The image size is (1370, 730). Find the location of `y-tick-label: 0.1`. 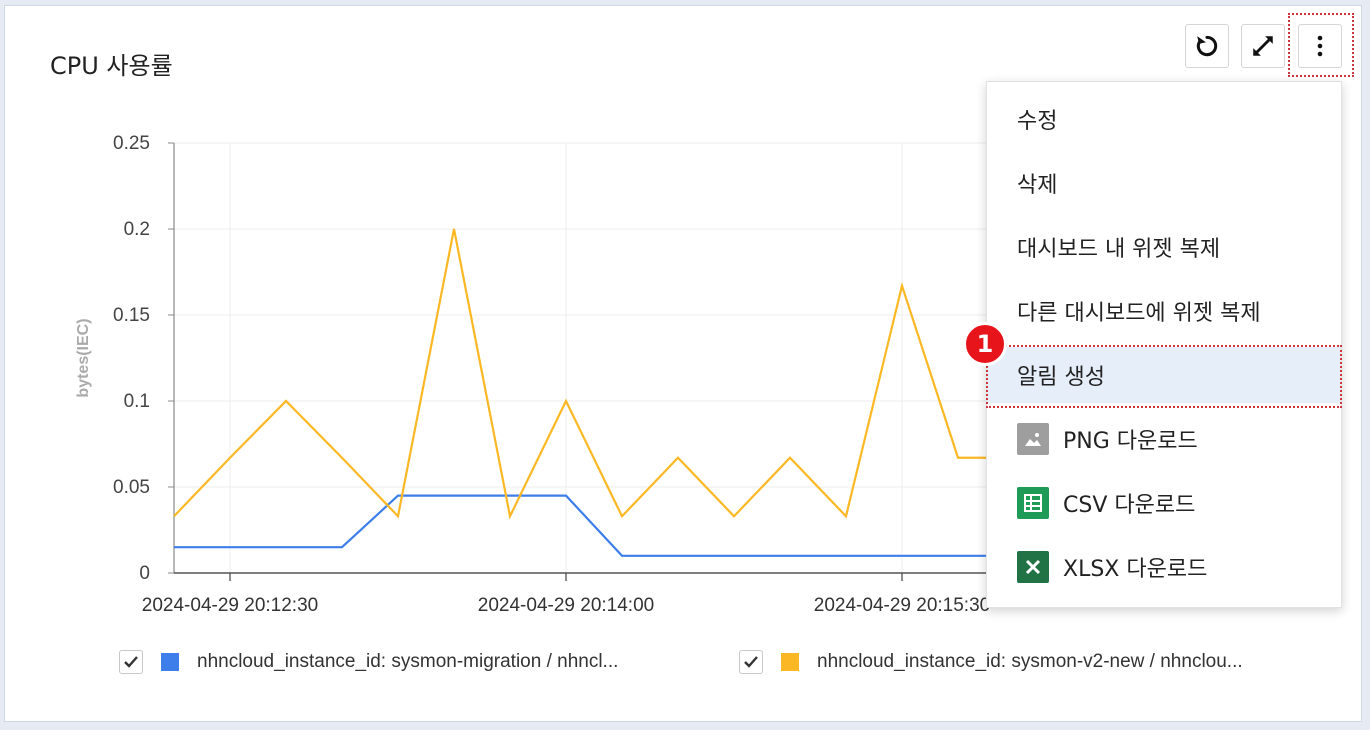

y-tick-label: 0.1 is located at coordinates (137, 401).